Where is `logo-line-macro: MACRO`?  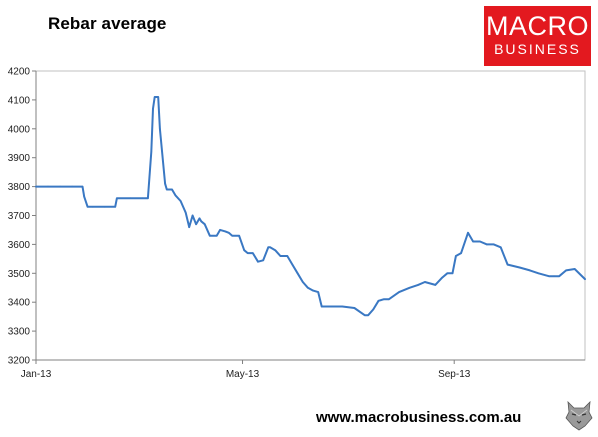
logo-line-macro: MACRO is located at coordinates (537, 26).